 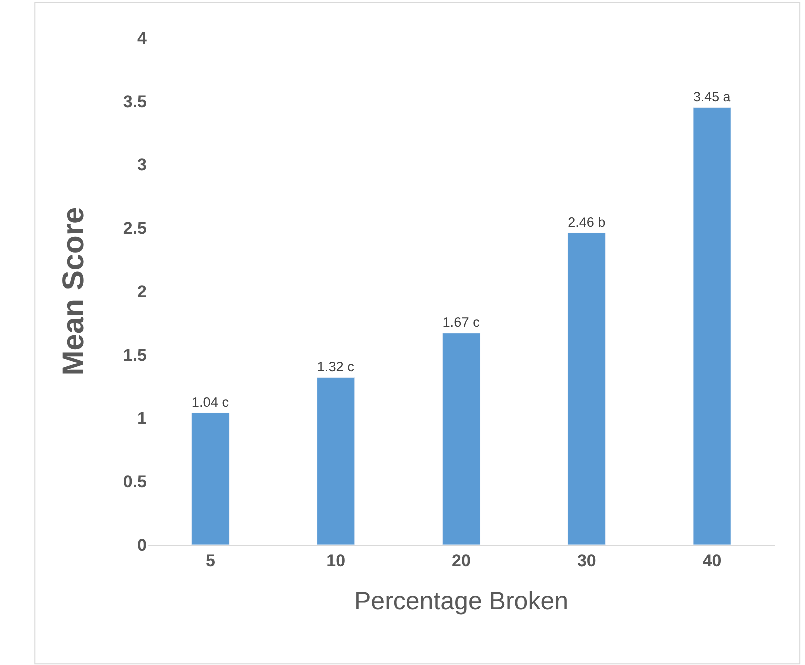 What do you see at coordinates (142, 292) in the screenshot?
I see `y-tick-label: 2` at bounding box center [142, 292].